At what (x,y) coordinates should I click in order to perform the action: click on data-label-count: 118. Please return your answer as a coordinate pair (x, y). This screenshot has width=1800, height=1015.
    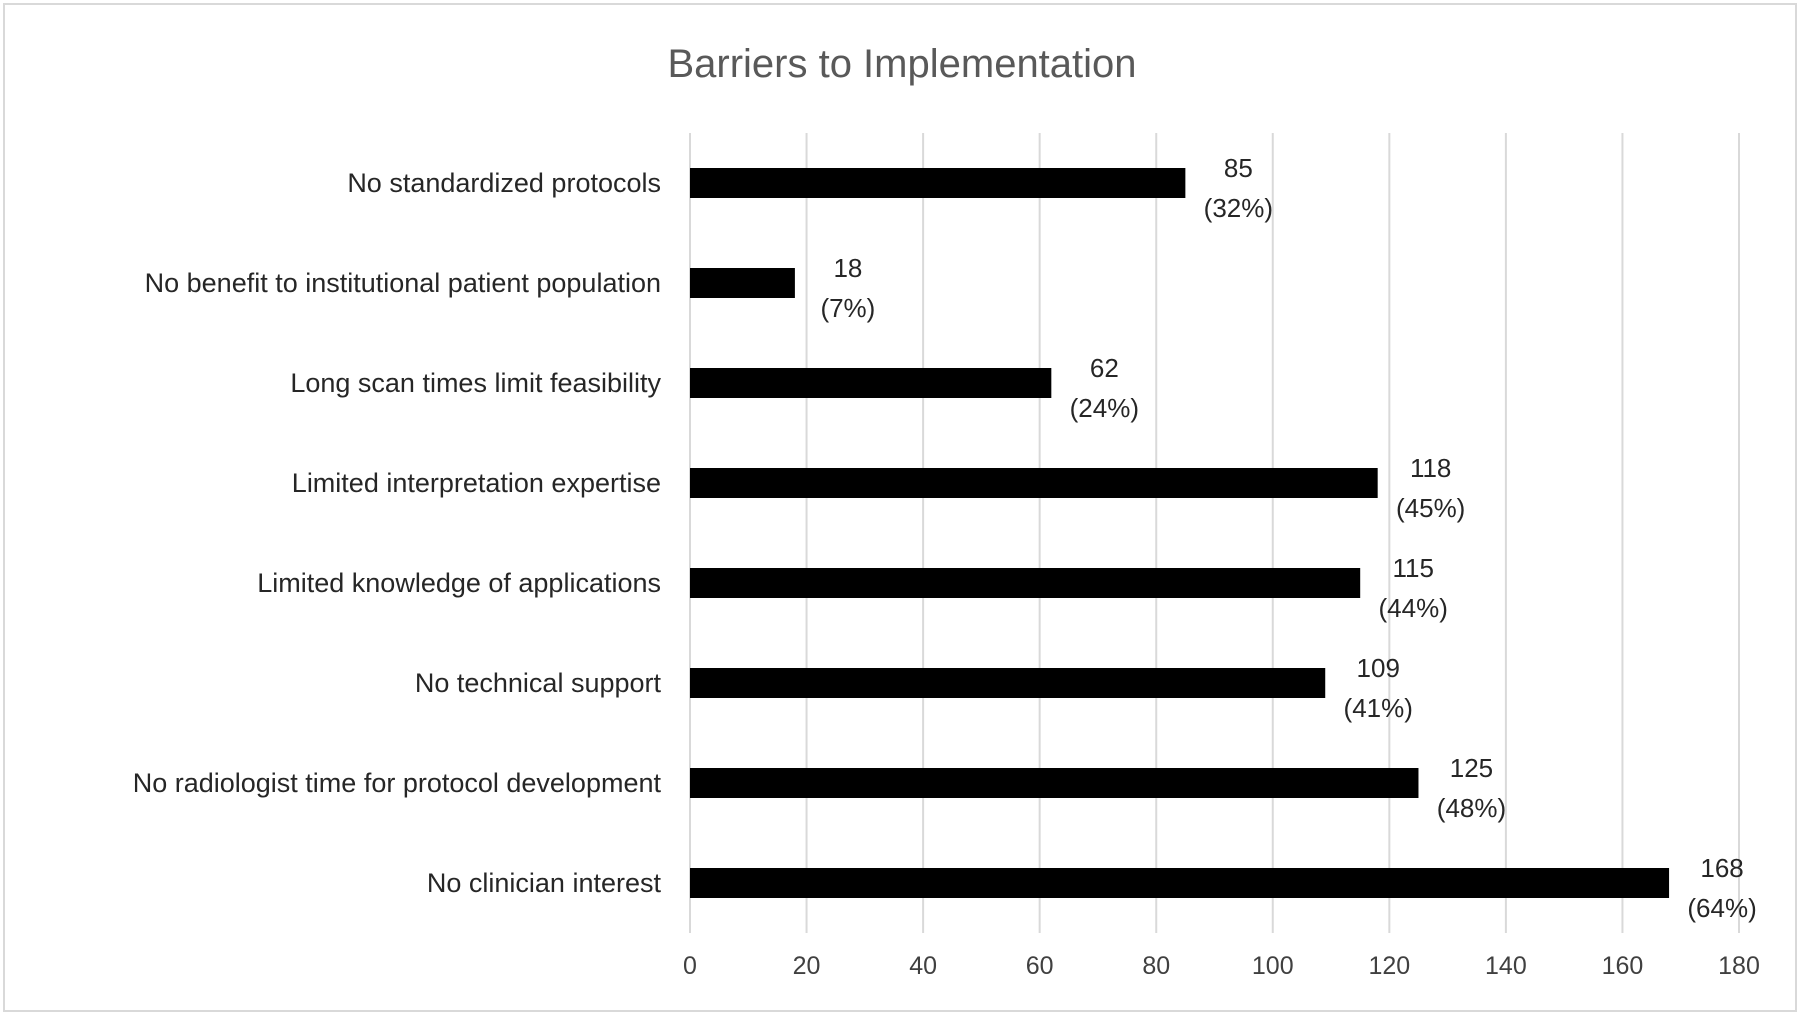
    Looking at the image, I should click on (1430, 468).